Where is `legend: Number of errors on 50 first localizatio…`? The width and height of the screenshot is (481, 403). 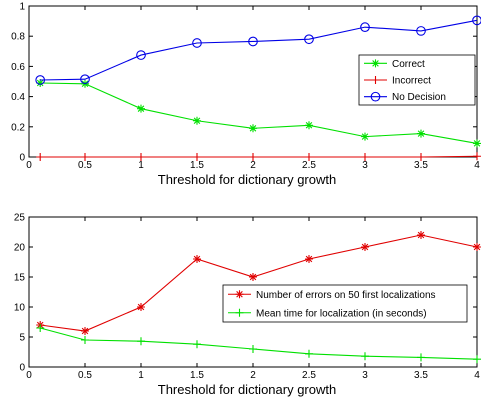 legend: Number of errors on 50 first localizatio… is located at coordinates (345, 303).